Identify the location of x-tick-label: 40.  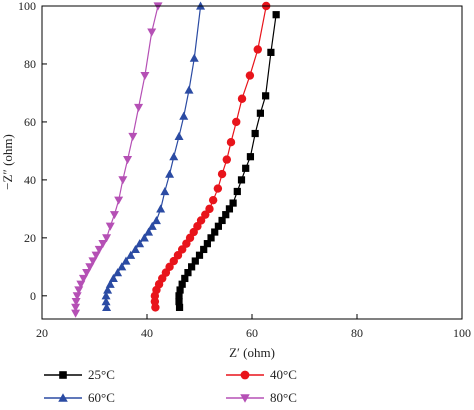
(147, 333).